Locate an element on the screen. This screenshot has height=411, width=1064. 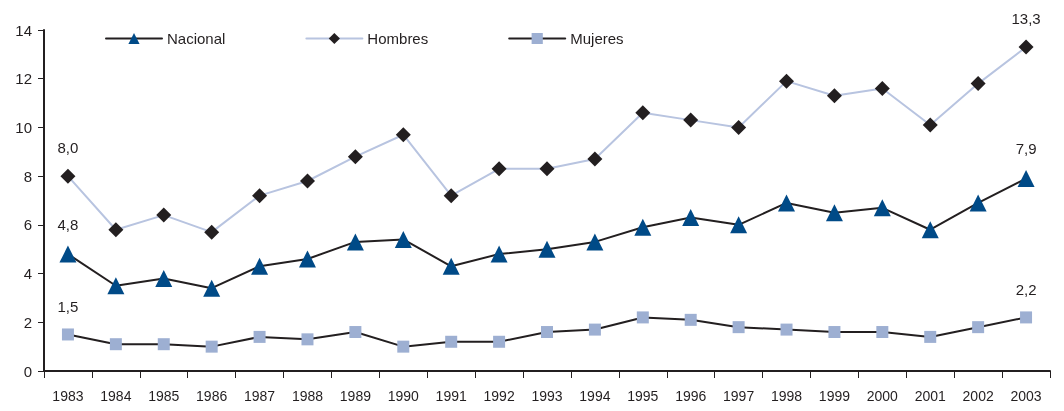
legend-label: Hombres is located at coordinates (398, 38).